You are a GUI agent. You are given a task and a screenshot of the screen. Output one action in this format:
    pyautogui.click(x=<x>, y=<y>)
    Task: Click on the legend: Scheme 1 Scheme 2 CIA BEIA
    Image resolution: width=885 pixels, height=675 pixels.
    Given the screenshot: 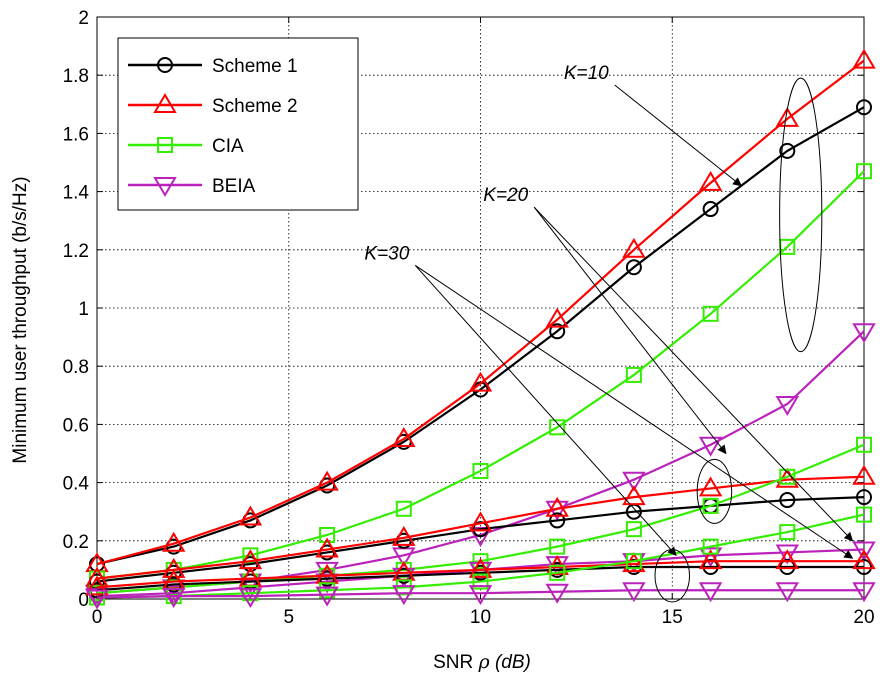 What is the action you would take?
    pyautogui.click(x=238, y=124)
    